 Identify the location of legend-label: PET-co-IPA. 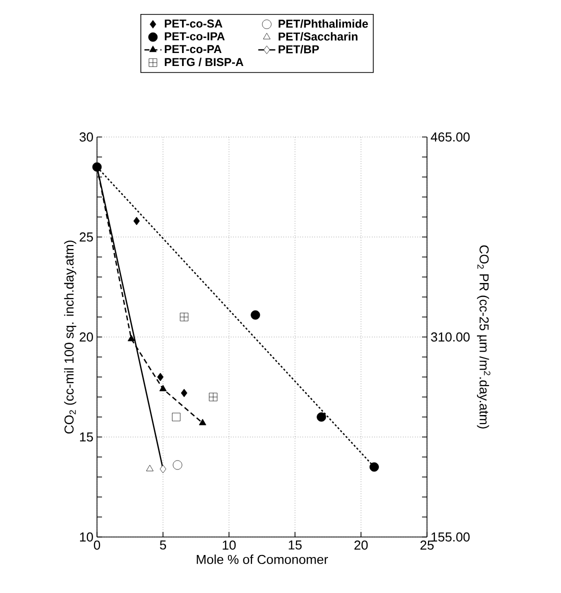
(194, 36).